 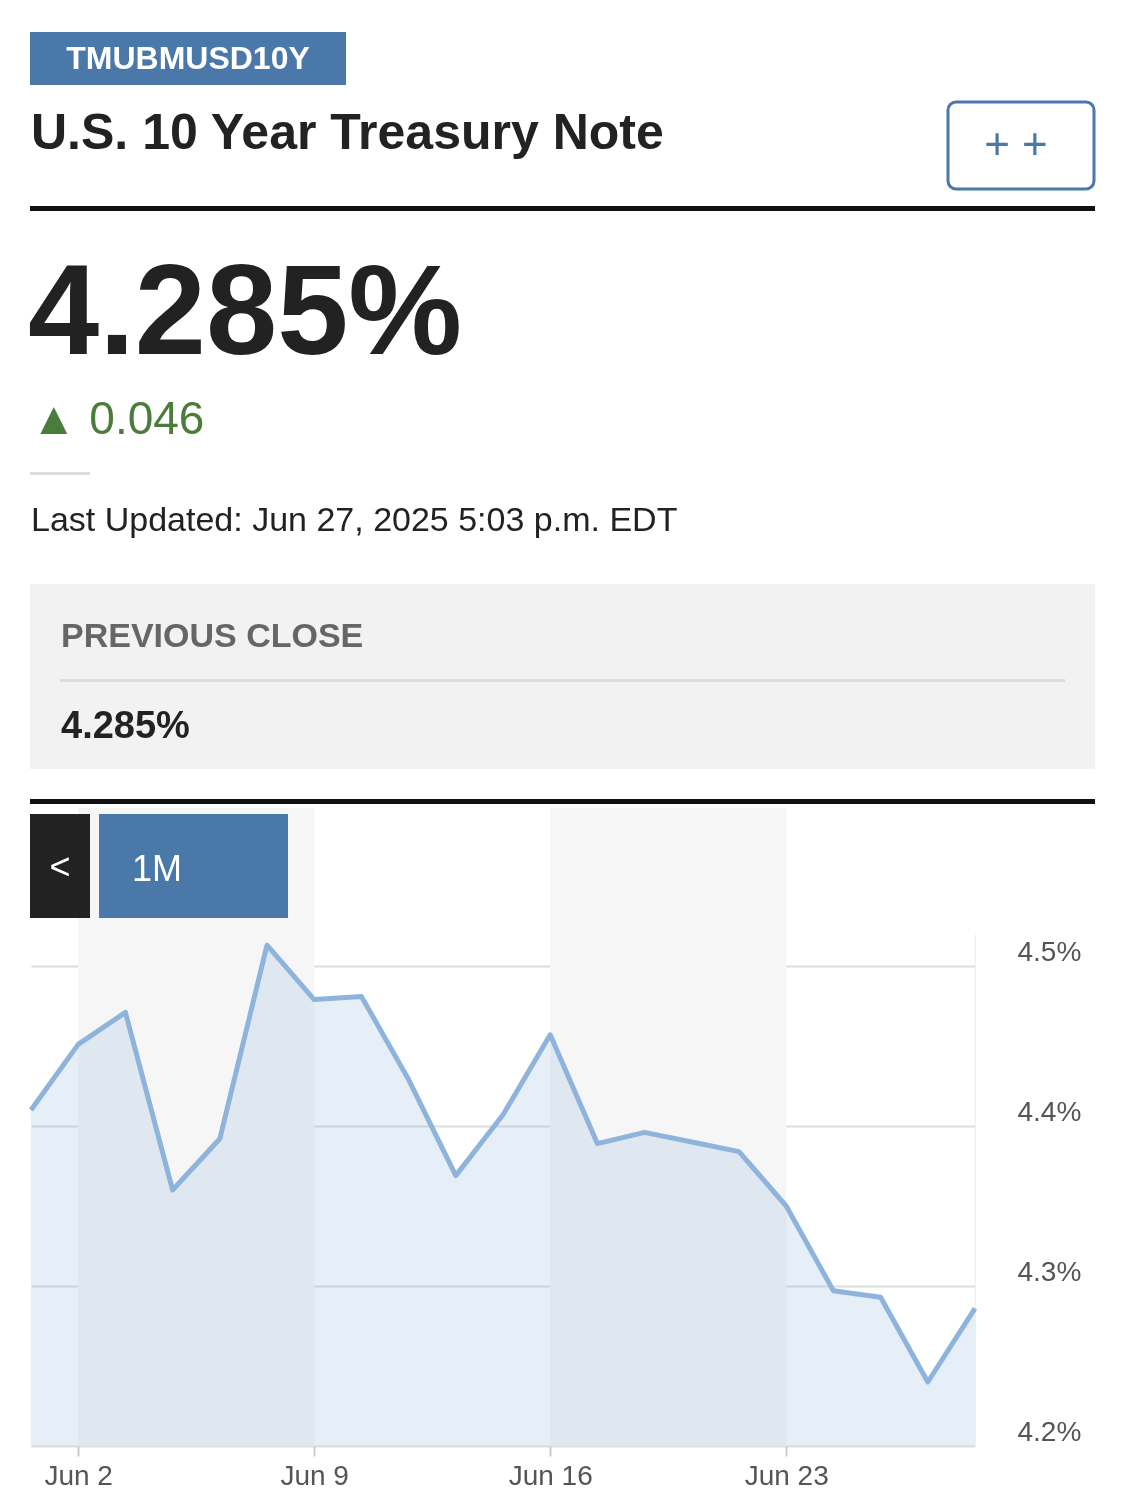 I want to click on y-tick-label: 4.5%, so click(x=1049, y=951).